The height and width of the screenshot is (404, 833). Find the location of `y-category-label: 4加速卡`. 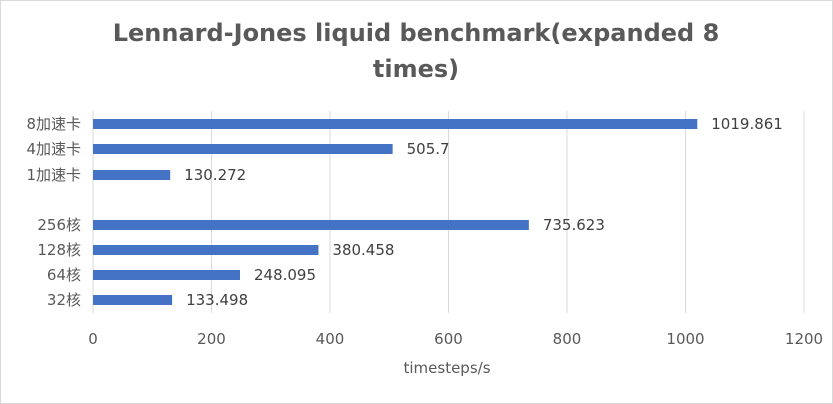

y-category-label: 4加速卡 is located at coordinates (53, 149).